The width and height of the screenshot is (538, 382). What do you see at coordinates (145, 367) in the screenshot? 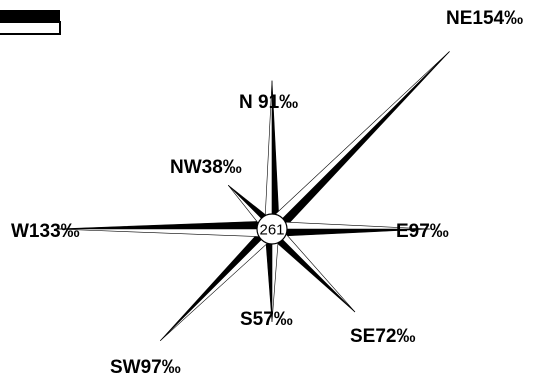
I see `label-sw: SW97‰` at bounding box center [145, 367].